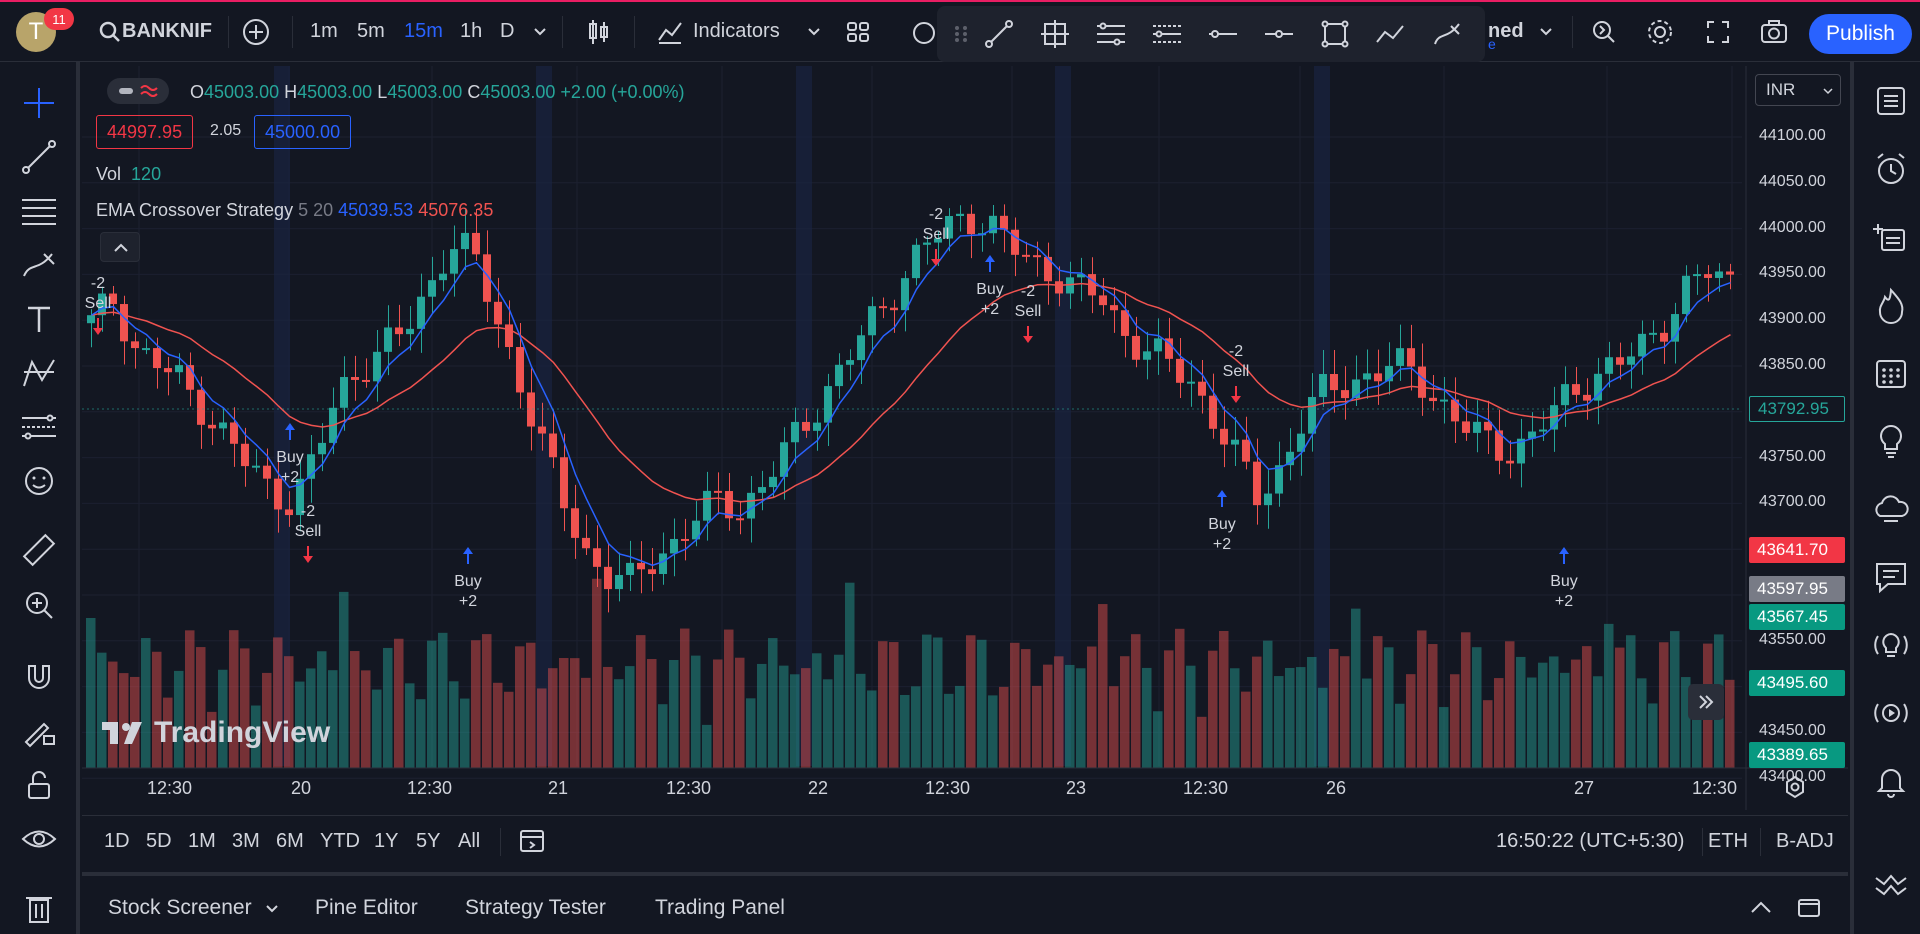 The image size is (1920, 934). Describe the element at coordinates (858, 32) in the screenshot. I see `layout-grid-icon` at that location.